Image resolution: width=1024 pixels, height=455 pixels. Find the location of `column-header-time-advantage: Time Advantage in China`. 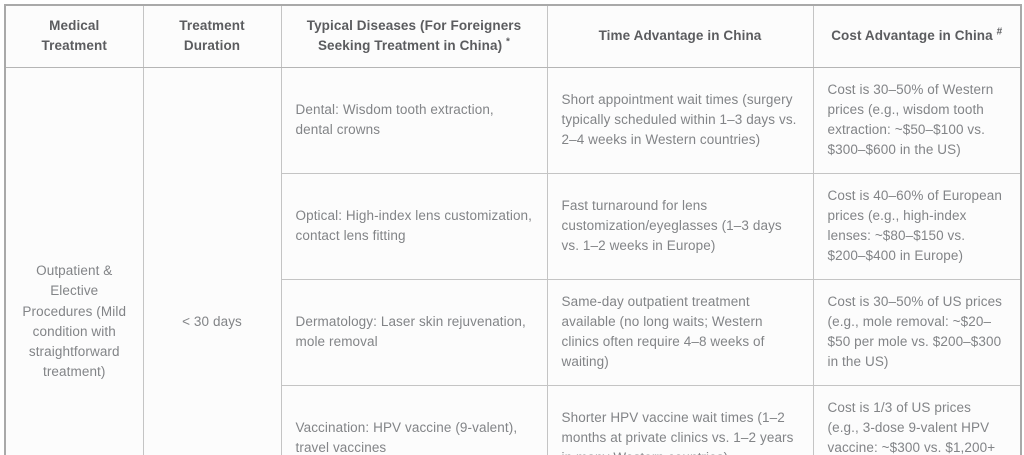

column-header-time-advantage: Time Advantage in China is located at coordinates (680, 36).